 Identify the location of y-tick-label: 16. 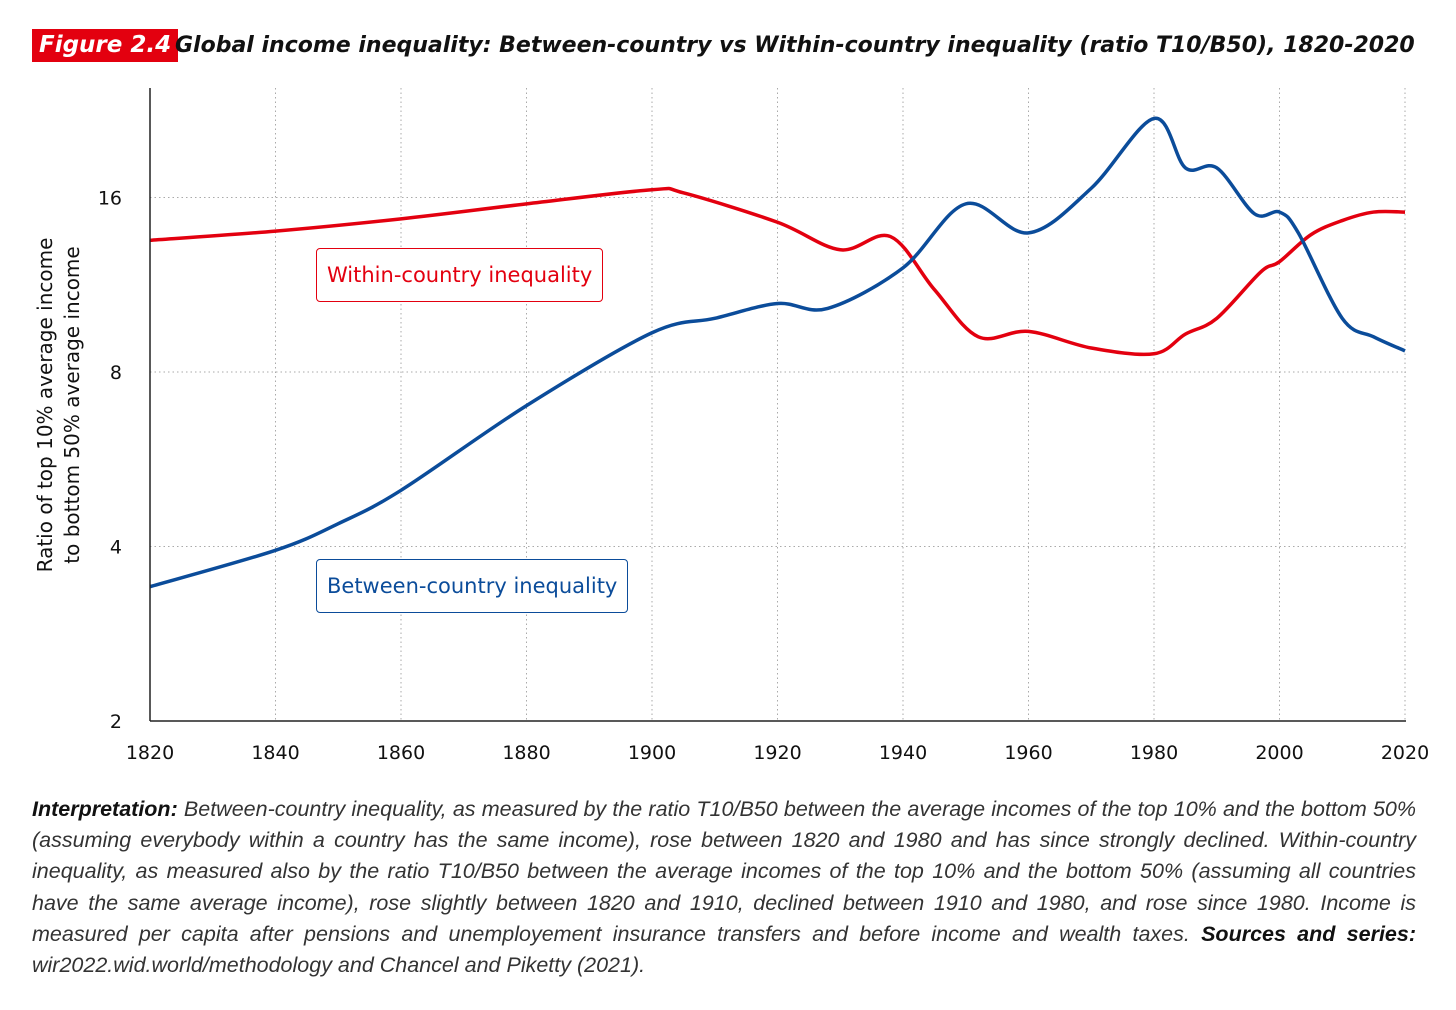
(110, 199).